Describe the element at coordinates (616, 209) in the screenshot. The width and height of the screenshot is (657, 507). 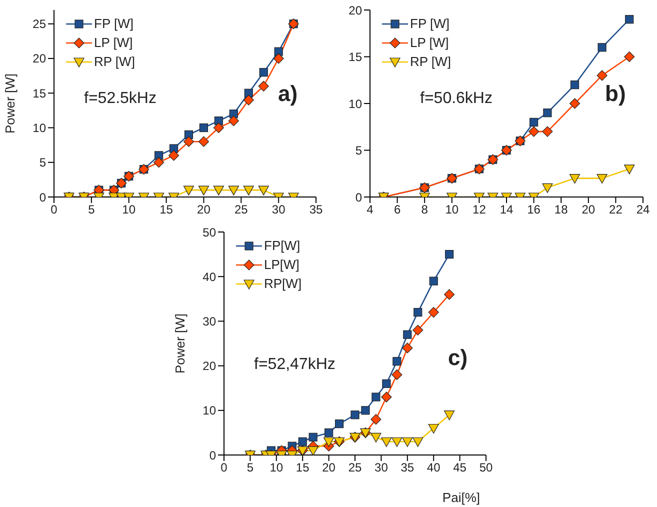
I see `x-tick-label: 22` at that location.